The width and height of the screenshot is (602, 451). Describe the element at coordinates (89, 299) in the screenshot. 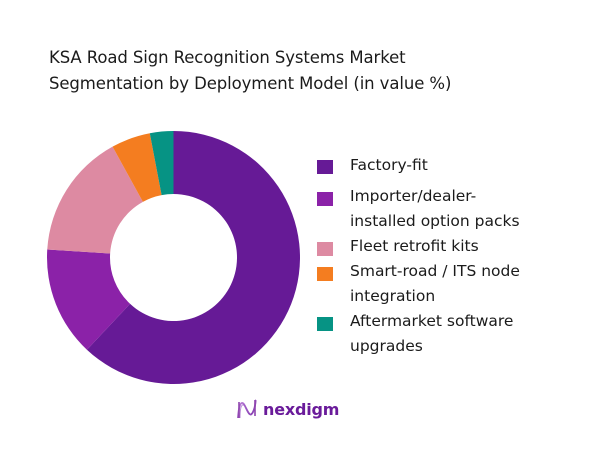

I see `donut-segment-importer-dealer-installed-option-packs` at that location.